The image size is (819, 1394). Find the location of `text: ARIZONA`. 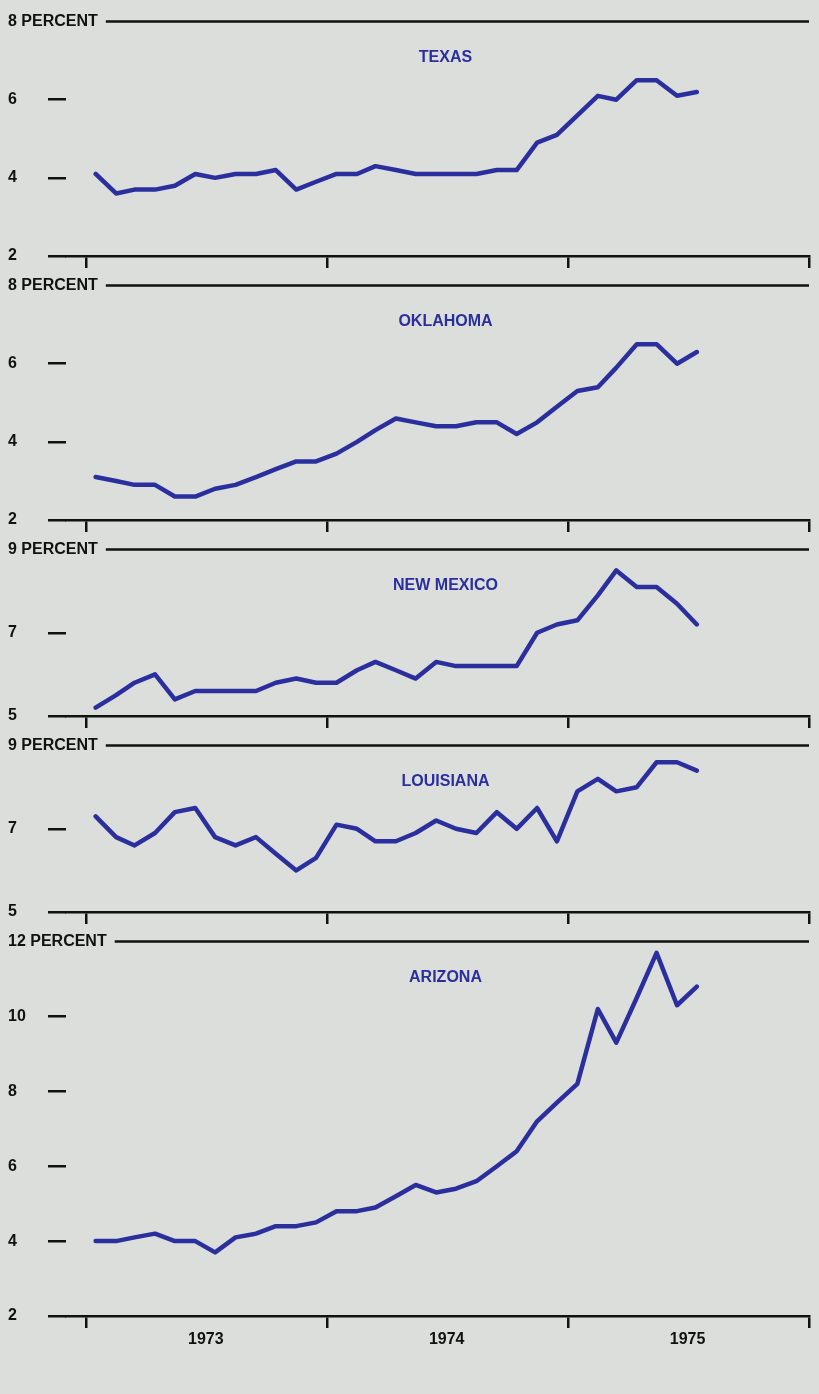

text: ARIZONA is located at coordinates (446, 977).